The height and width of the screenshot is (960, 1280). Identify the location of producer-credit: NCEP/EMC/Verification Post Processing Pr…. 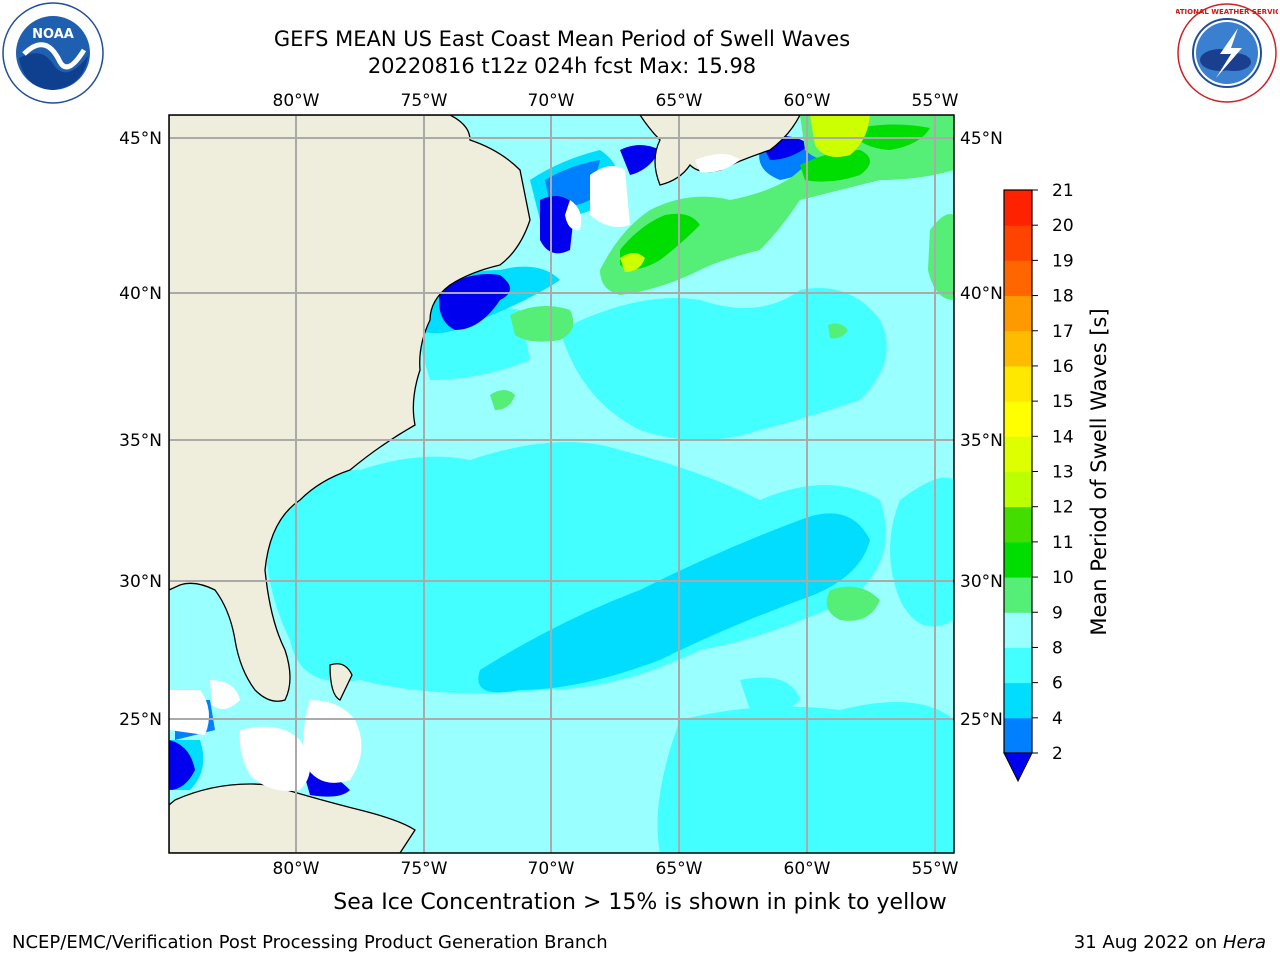
(310, 942).